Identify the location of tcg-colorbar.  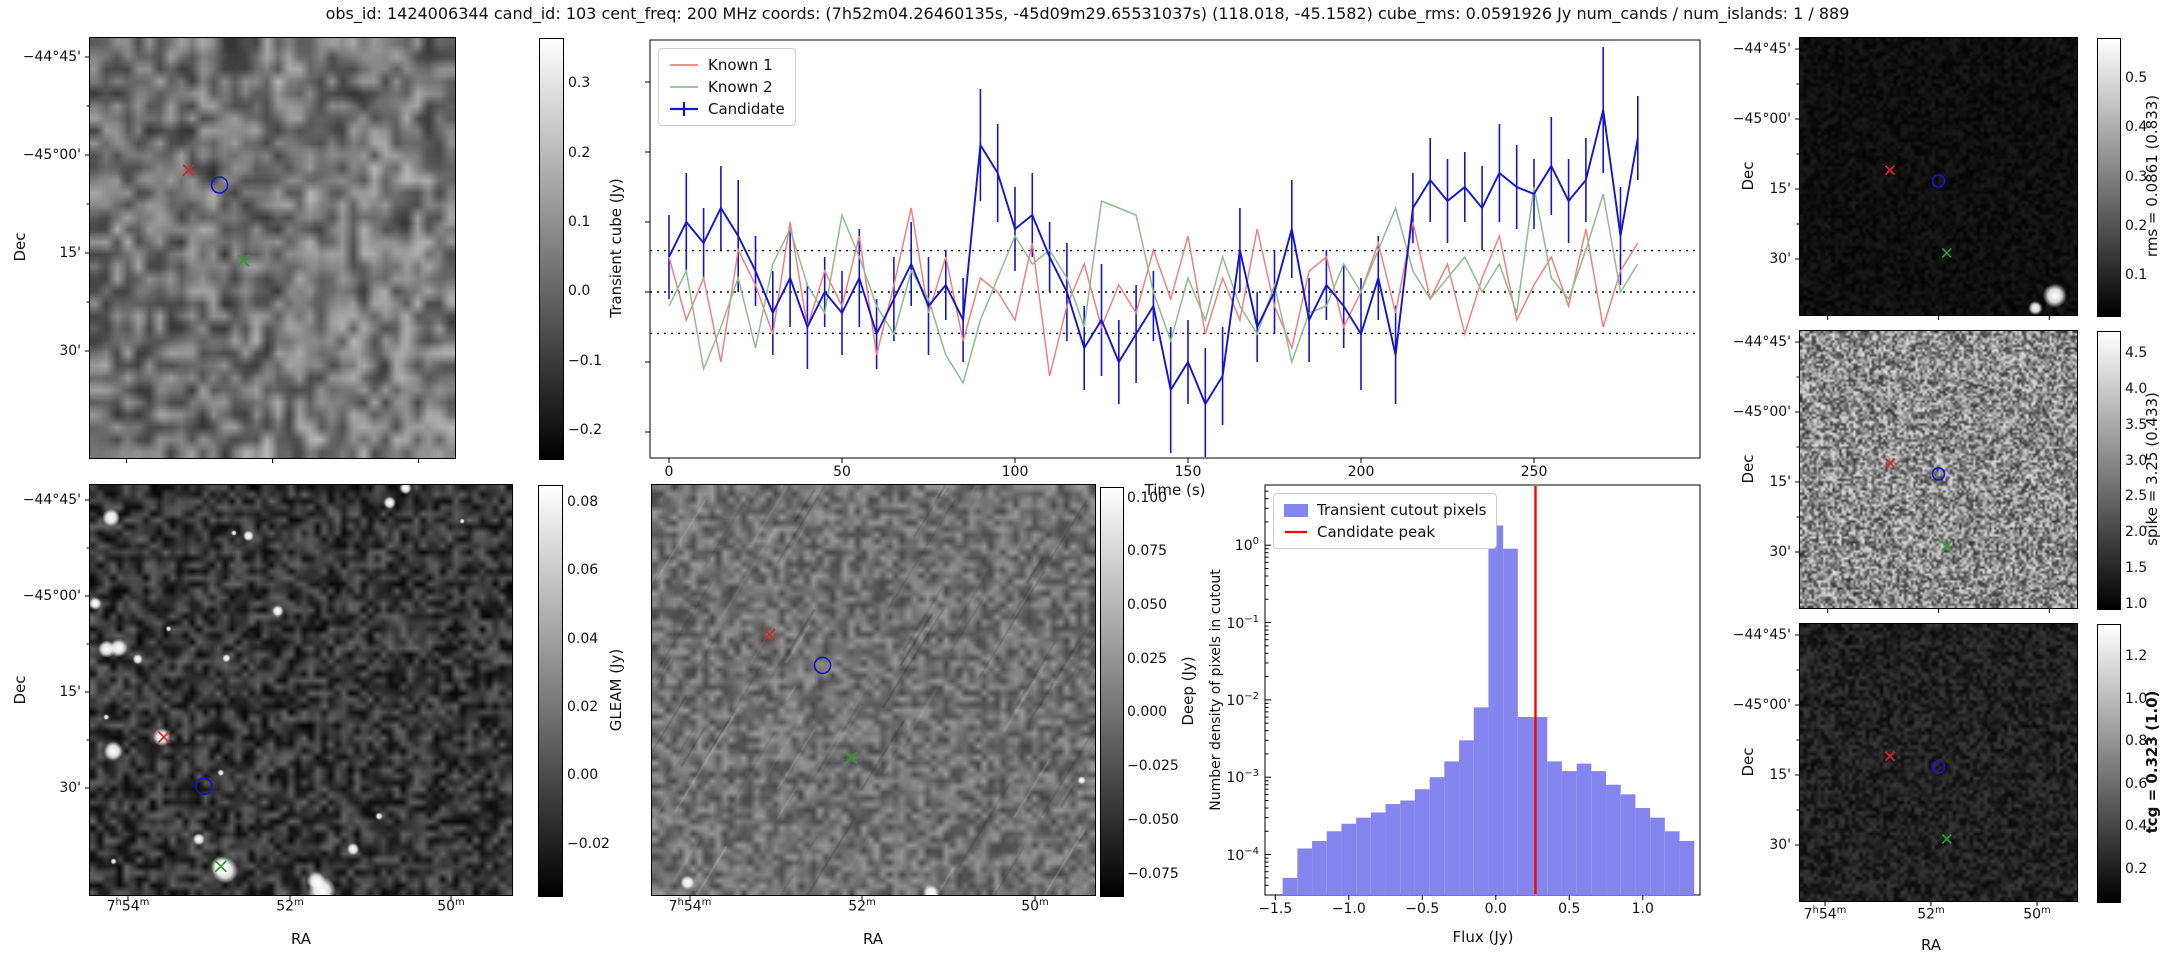
(2109, 763).